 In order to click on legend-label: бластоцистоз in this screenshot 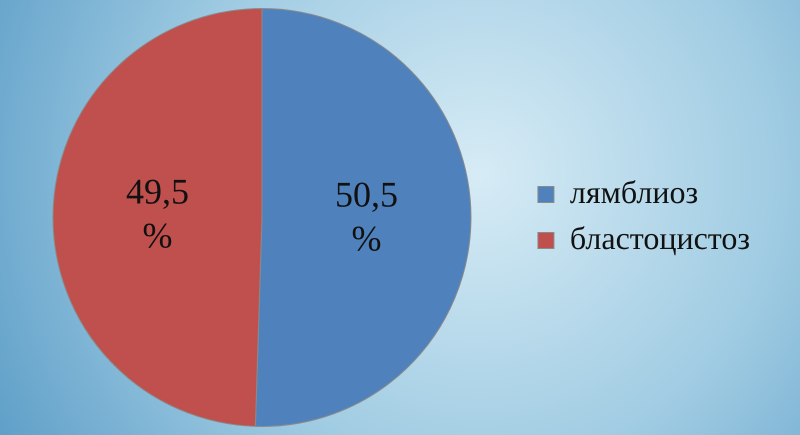, I will do `click(660, 238)`.